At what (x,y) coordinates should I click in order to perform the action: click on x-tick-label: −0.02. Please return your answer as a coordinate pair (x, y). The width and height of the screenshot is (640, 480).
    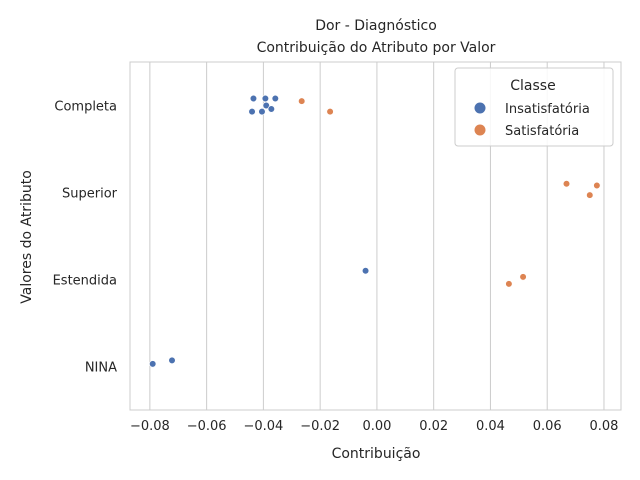
    Looking at the image, I should click on (320, 426).